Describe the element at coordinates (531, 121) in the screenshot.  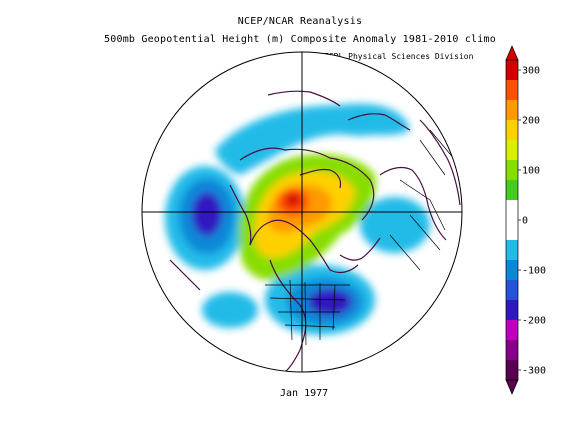
I see `colorbar-tick-label: 200` at that location.